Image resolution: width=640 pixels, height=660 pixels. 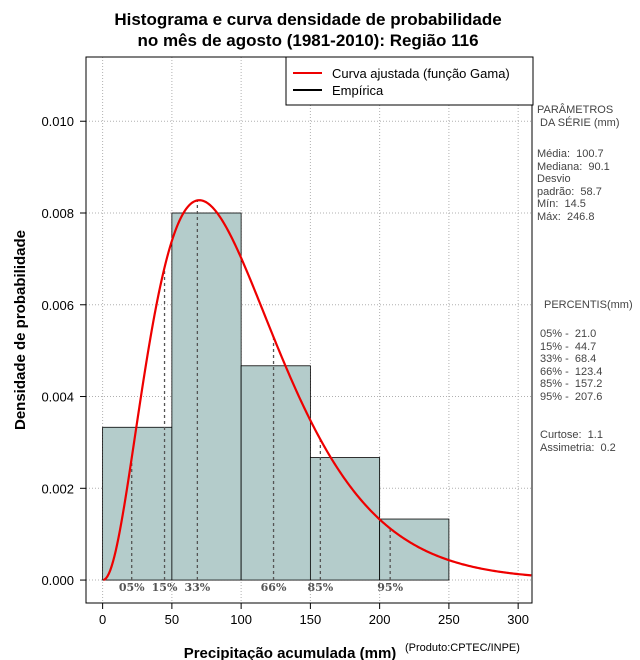 What do you see at coordinates (20, 330) in the screenshot?
I see `y-axis-label: Densidade de probabilidade` at bounding box center [20, 330].